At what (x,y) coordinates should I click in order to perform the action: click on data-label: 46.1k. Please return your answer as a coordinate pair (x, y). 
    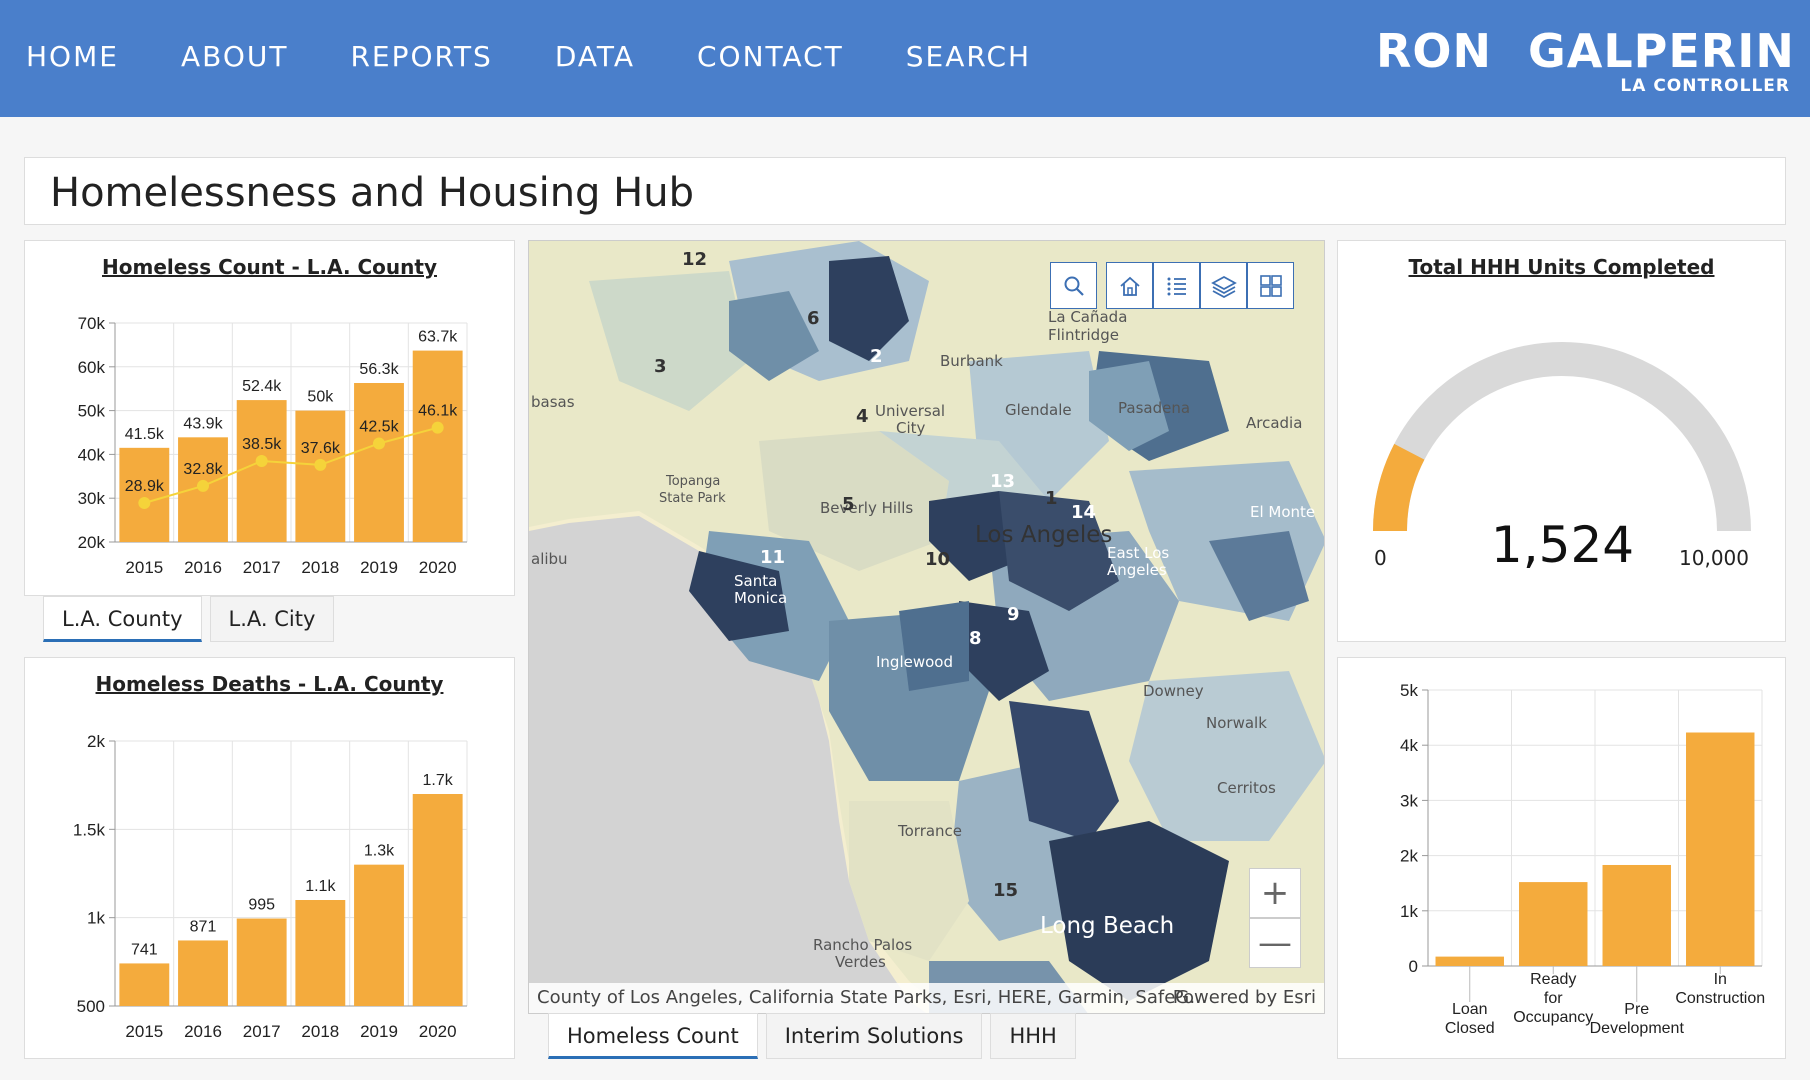
    Looking at the image, I should click on (438, 411).